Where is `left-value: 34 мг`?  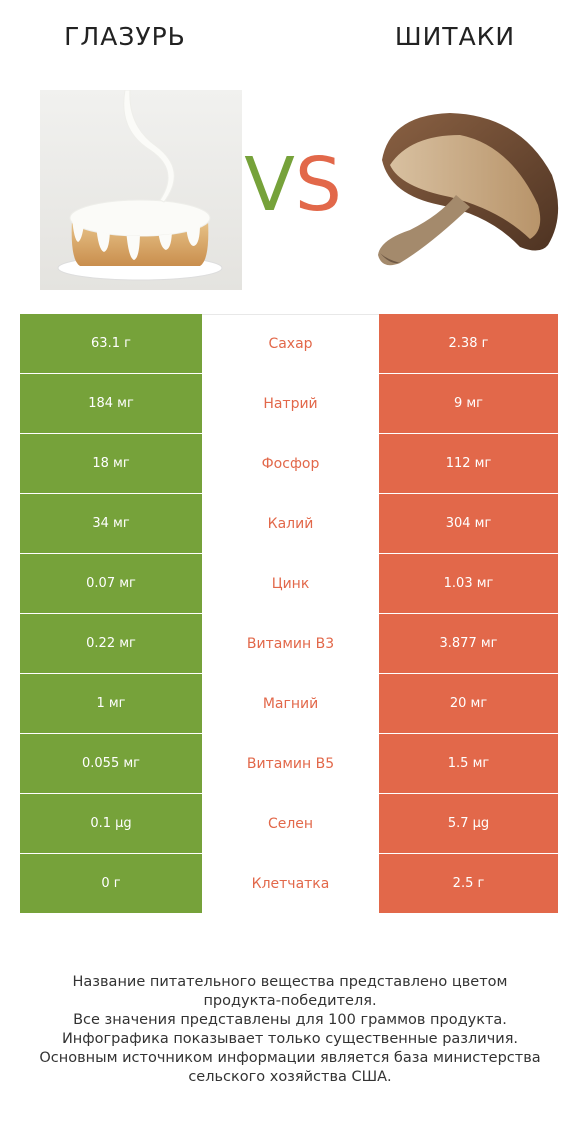
left-value: 34 мг is located at coordinates (111, 524).